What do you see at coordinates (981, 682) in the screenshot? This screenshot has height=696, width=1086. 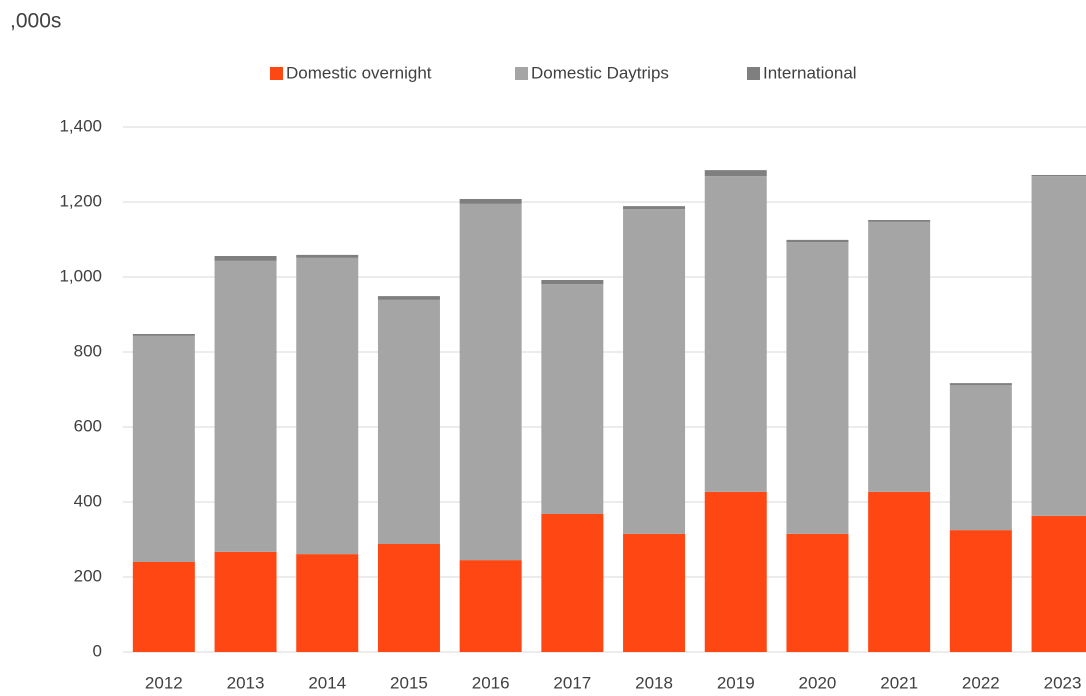 I see `x-tick-label: 2022` at bounding box center [981, 682].